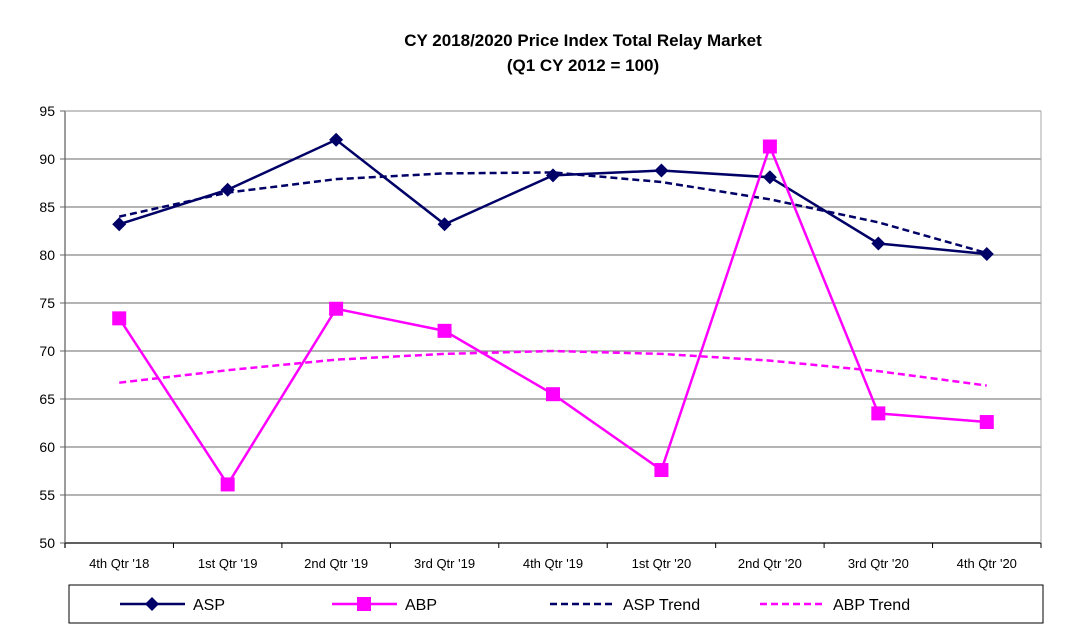 The image size is (1068, 636). Describe the element at coordinates (172, 605) in the screenshot. I see `legend-item: ASP` at that location.